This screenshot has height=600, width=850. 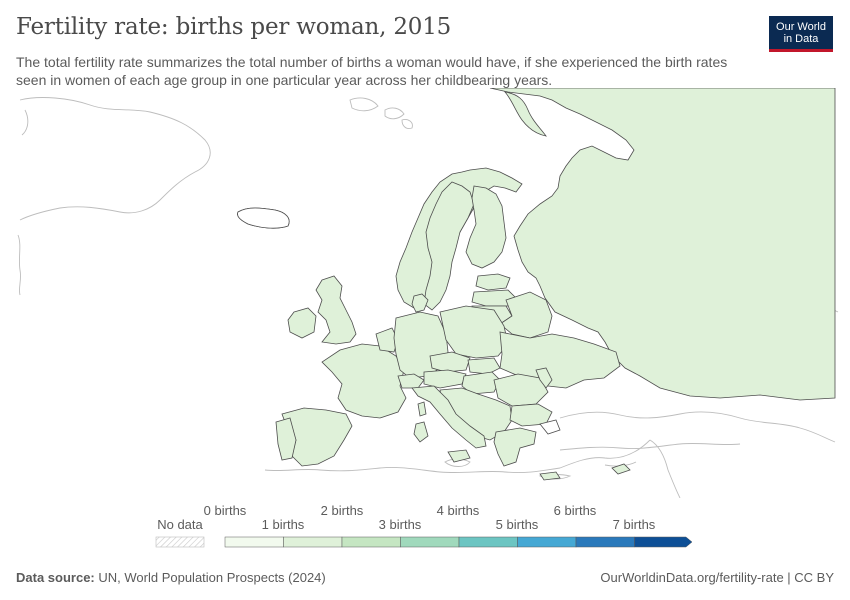 I want to click on country-denmark, so click(x=420, y=303).